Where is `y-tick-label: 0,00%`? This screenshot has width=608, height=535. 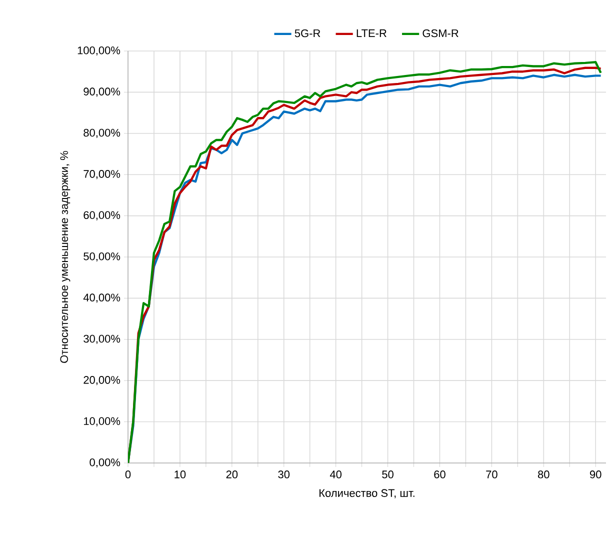
y-tick-label: 0,00% is located at coordinates (105, 463).